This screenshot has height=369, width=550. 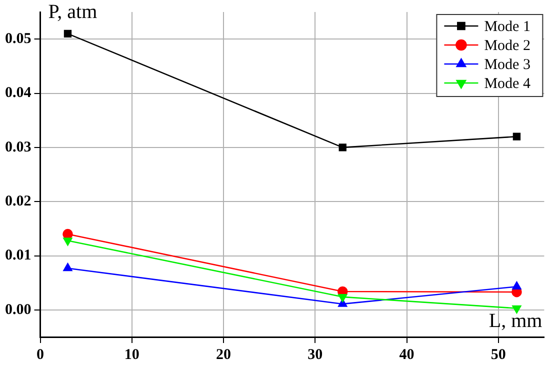 What do you see at coordinates (507, 26) in the screenshot?
I see `legend-label: Mode 1` at bounding box center [507, 26].